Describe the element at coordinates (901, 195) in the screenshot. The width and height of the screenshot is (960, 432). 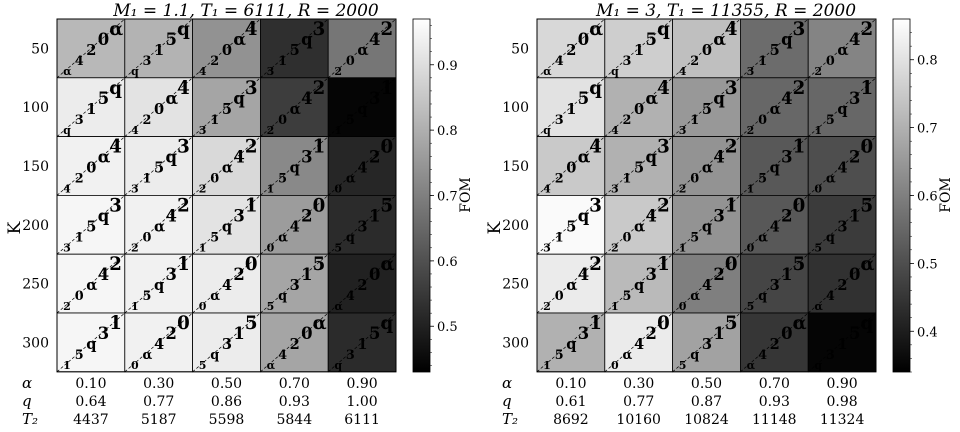
I see `colorbar` at that location.